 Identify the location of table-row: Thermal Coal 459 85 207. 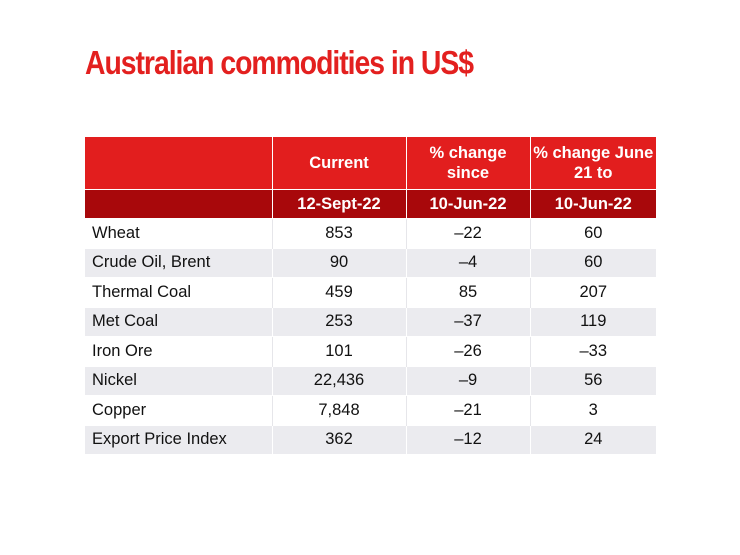
(370, 292).